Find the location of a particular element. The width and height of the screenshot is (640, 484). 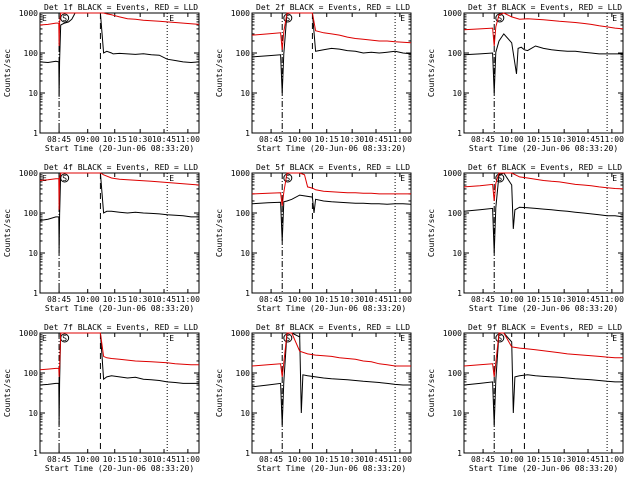

chart-title: Det 4f BLACK = Events, RED = LLD is located at coordinates (121, 167).